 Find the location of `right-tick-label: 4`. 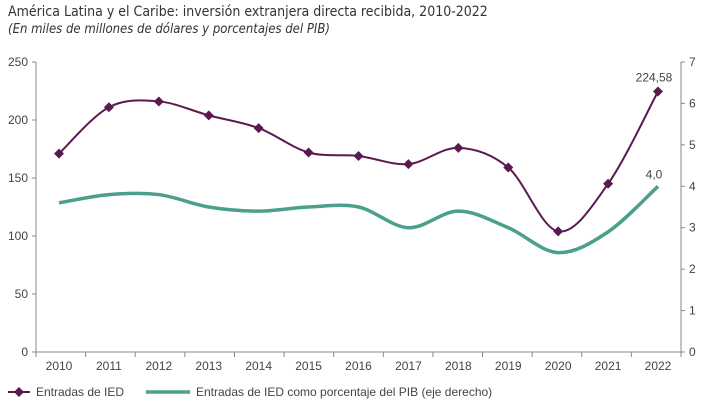

right-tick-label: 4 is located at coordinates (692, 186).